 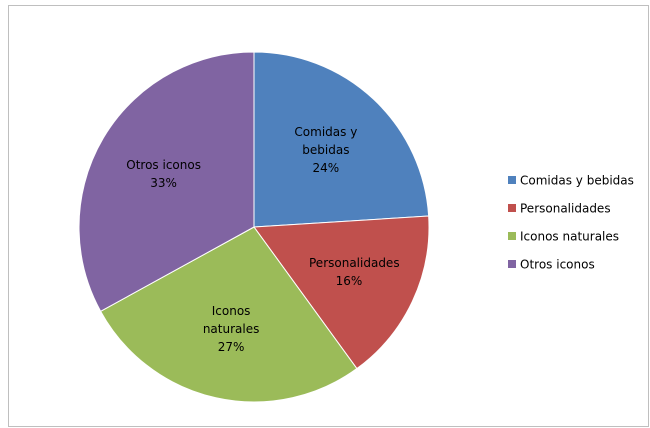 What do you see at coordinates (349, 280) in the screenshot?
I see `data-label-value: 16%` at bounding box center [349, 280].